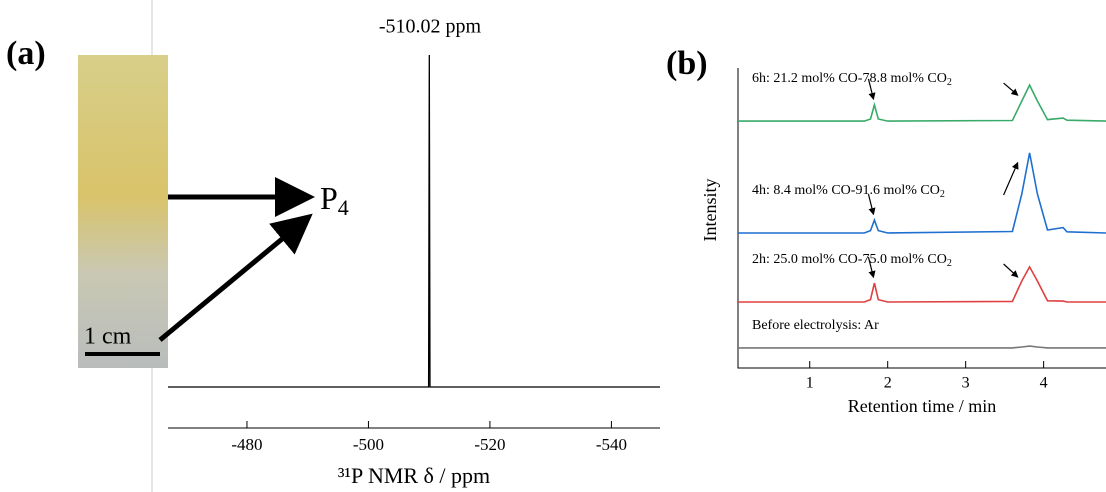  I want to click on annotation-text: 6h: 21.2 mol% CO-78.8 mol% CO, so click(849, 78).